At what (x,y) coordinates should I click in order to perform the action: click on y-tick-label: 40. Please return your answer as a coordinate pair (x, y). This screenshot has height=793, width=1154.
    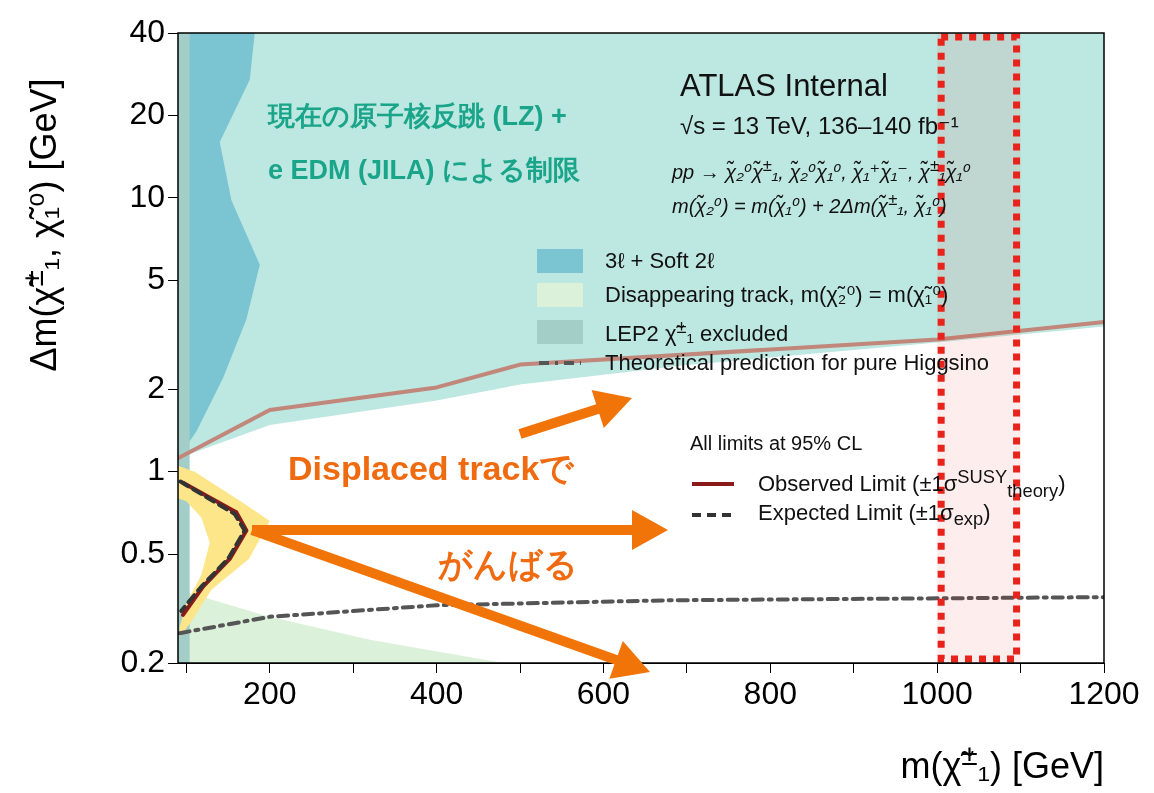
    Looking at the image, I should click on (147, 30).